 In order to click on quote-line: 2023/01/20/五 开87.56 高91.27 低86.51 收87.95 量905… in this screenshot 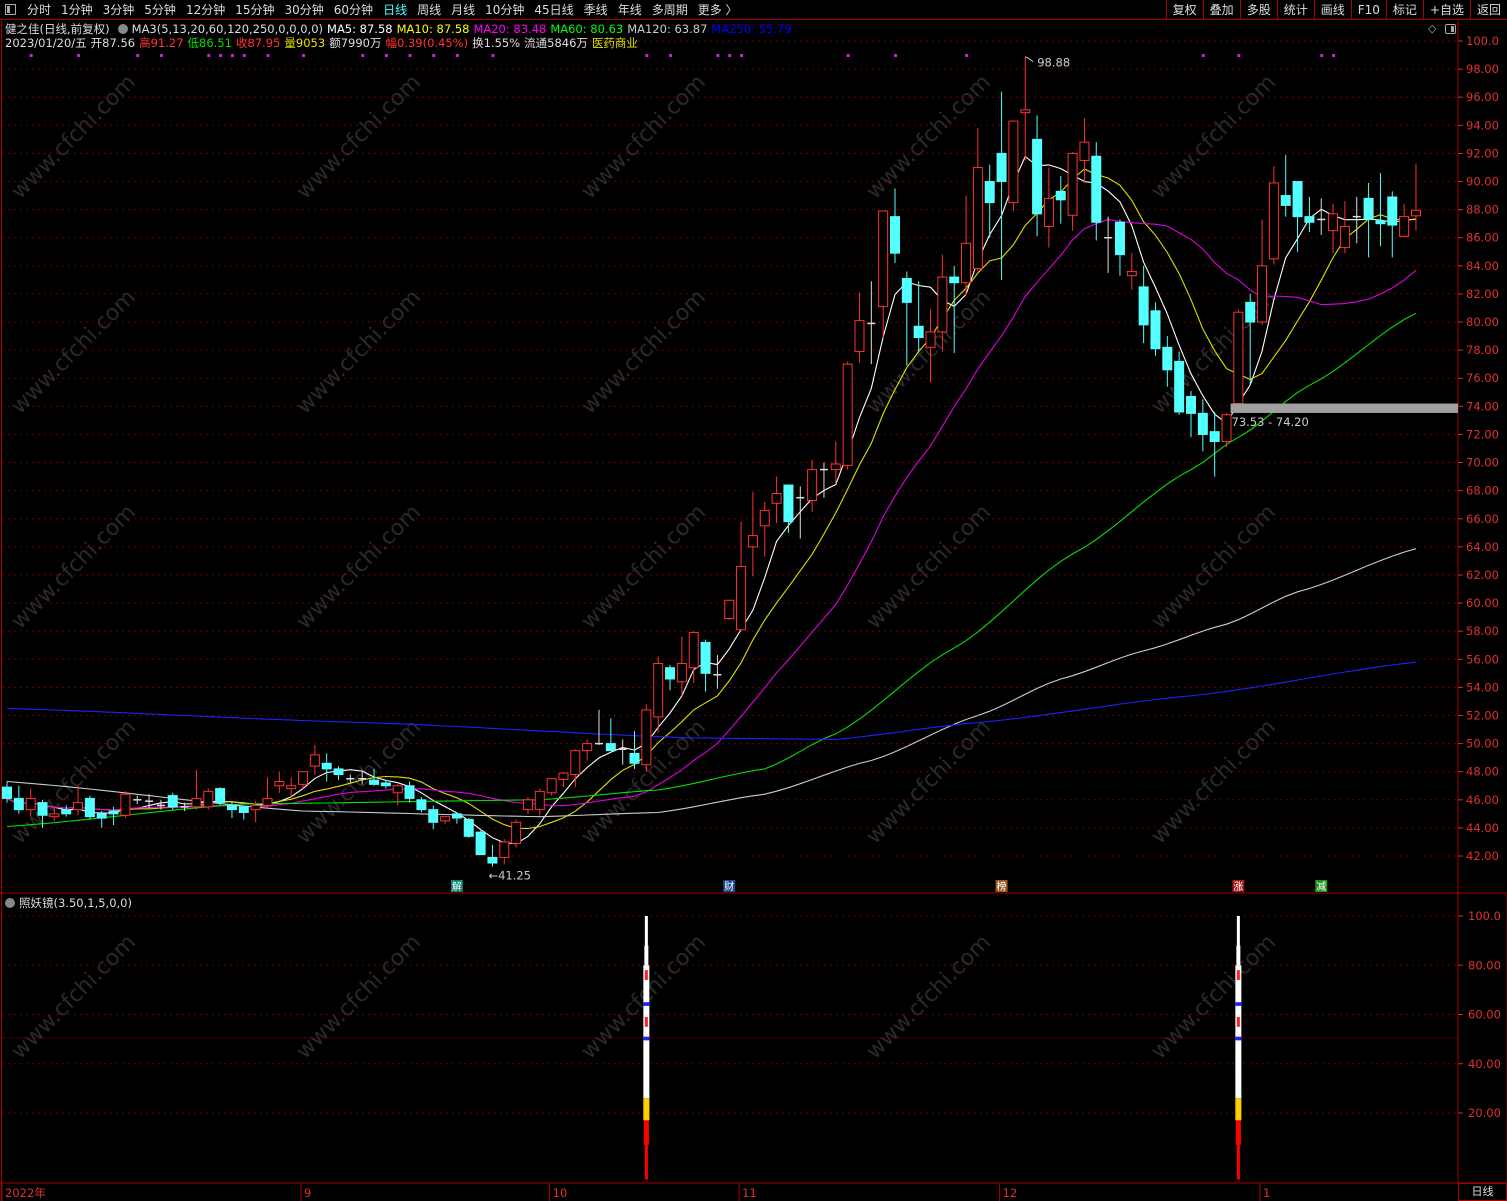, I will do `click(323, 43)`.